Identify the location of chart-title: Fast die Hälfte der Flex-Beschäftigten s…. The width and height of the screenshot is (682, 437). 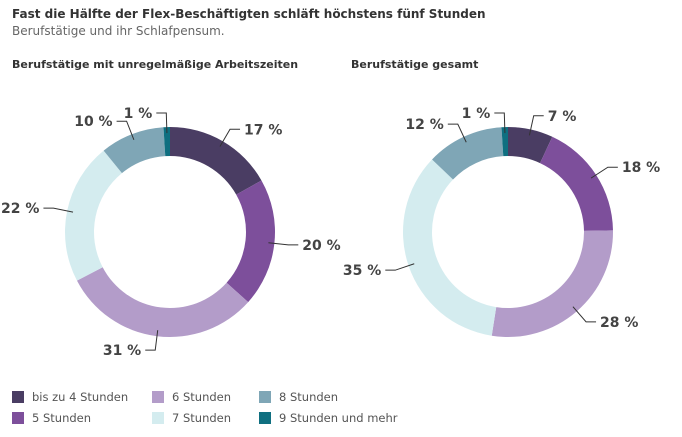
(249, 14).